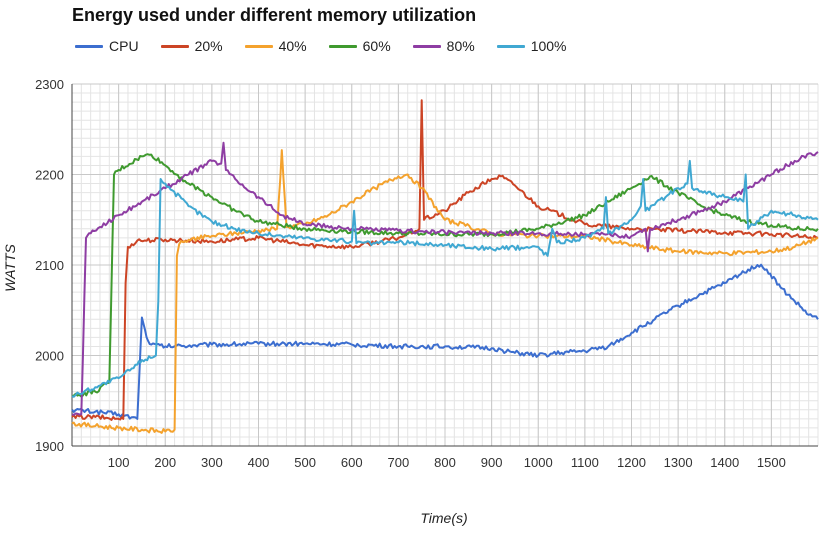 The width and height of the screenshot is (830, 535). Describe the element at coordinates (212, 462) in the screenshot. I see `x-tick-label: 300` at that location.